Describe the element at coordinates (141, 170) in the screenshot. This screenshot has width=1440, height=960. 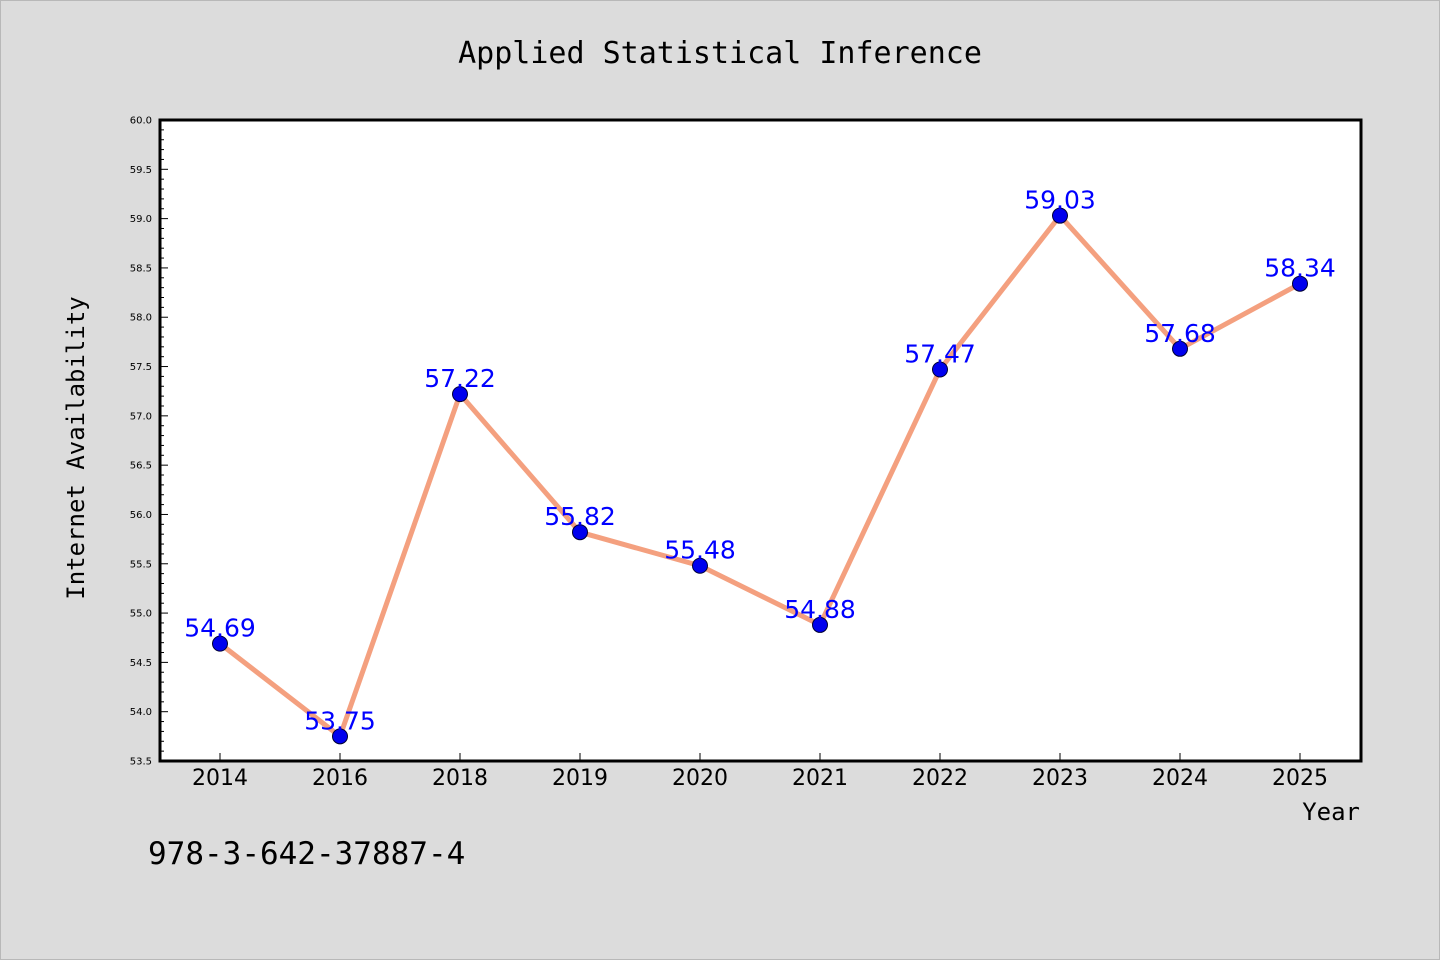
I see `y-tick-label: 59.5` at that location.